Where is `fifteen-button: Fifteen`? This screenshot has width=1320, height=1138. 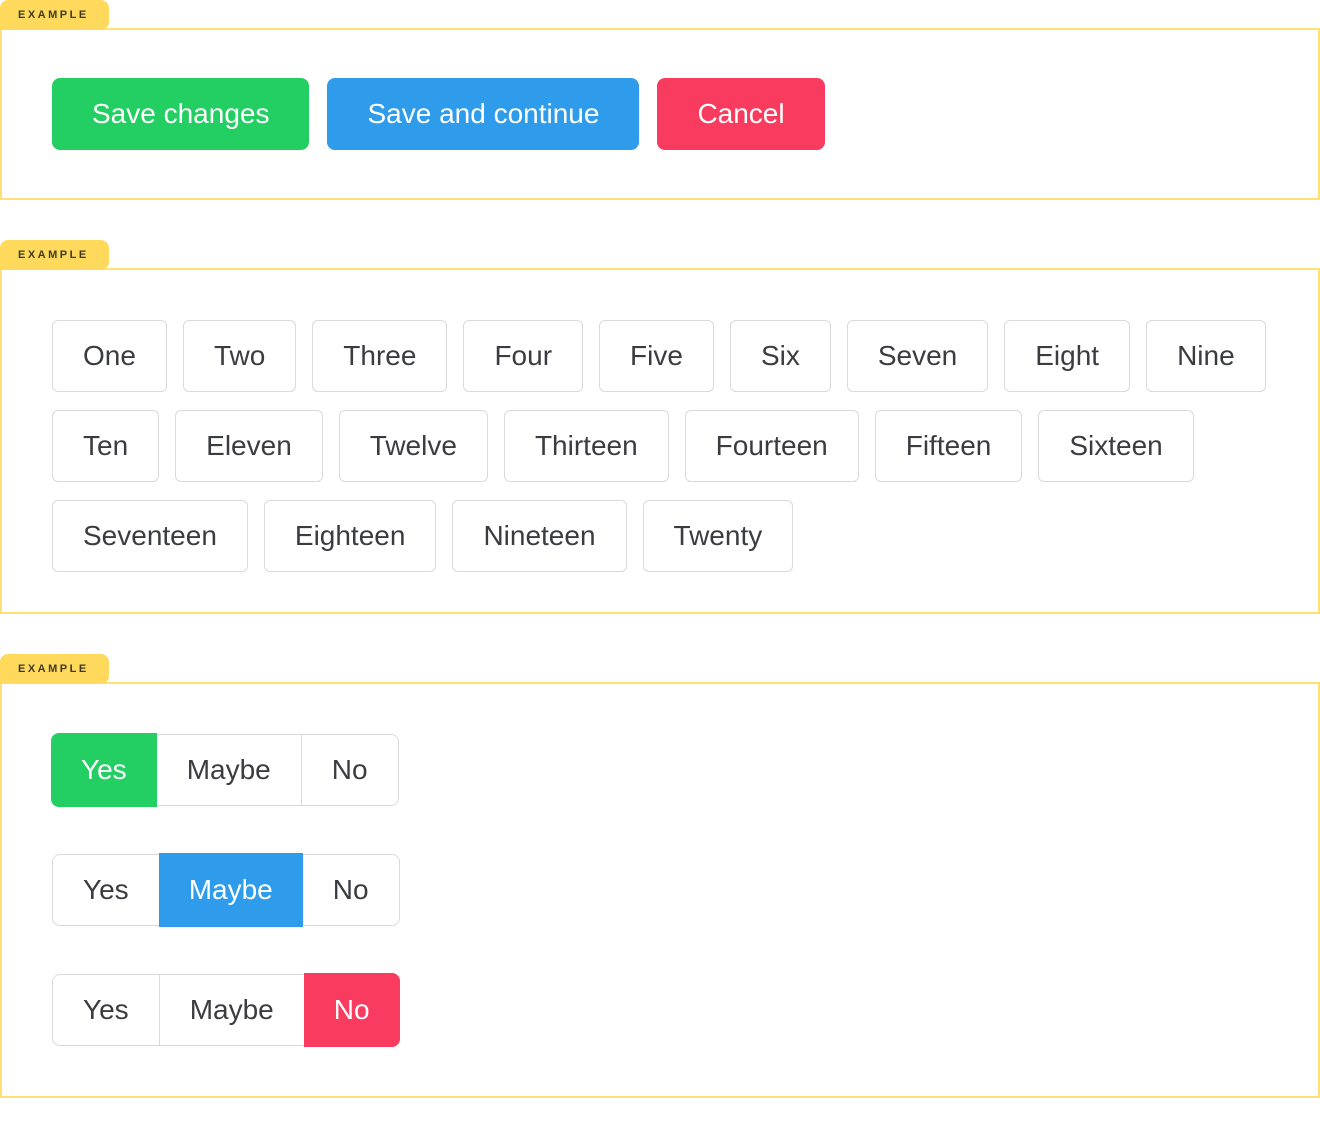
fifteen-button: Fifteen is located at coordinates (948, 446).